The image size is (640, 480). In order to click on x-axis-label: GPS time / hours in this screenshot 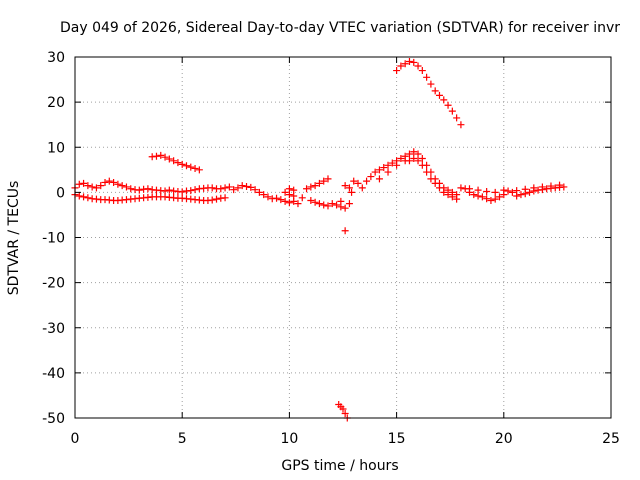, I will do `click(339, 466)`.